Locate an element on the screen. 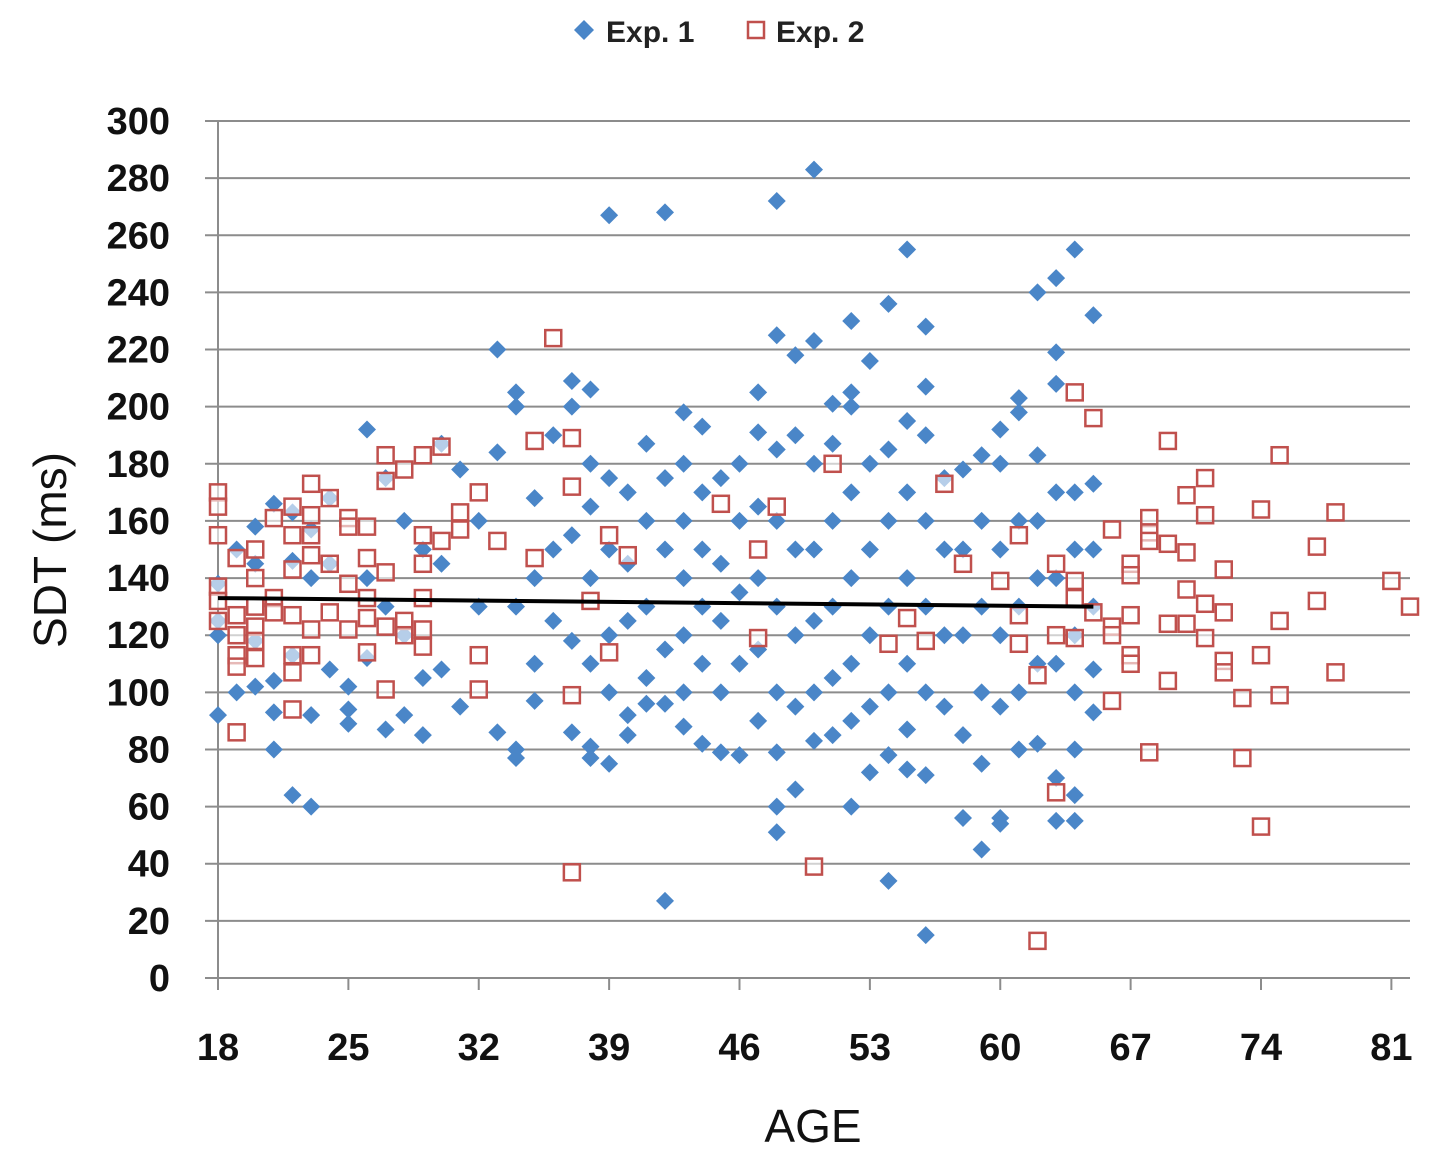 The height and width of the screenshot is (1167, 1446). x-tick-label-46: 46 is located at coordinates (739, 1048).